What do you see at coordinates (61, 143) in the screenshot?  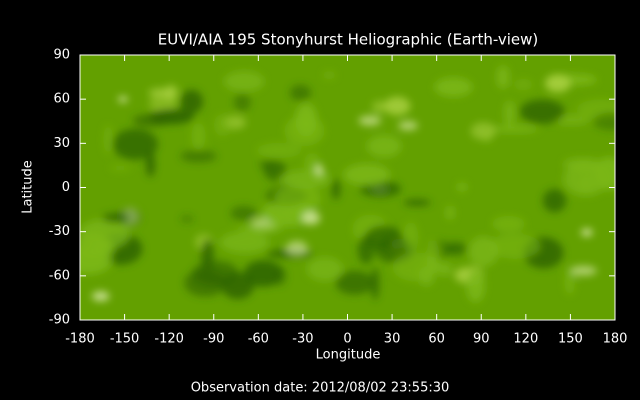 I see `y-tick-label: 30` at bounding box center [61, 143].